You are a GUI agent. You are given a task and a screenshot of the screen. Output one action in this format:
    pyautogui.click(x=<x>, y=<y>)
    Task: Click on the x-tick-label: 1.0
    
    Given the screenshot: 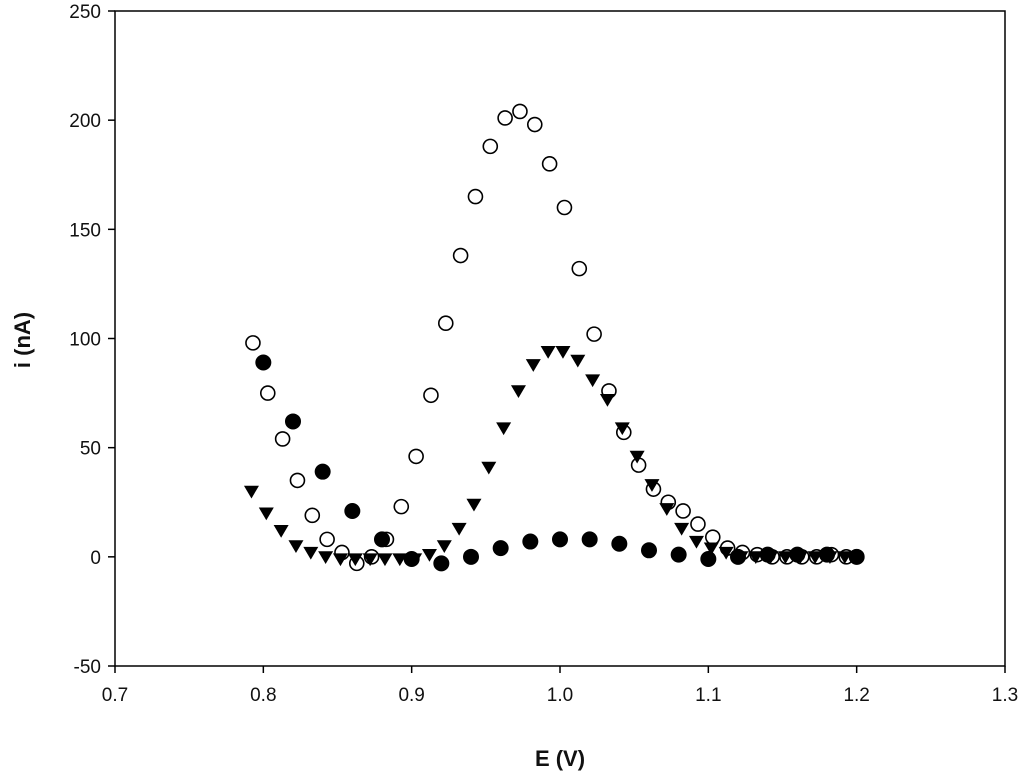 What is the action you would take?
    pyautogui.click(x=560, y=695)
    